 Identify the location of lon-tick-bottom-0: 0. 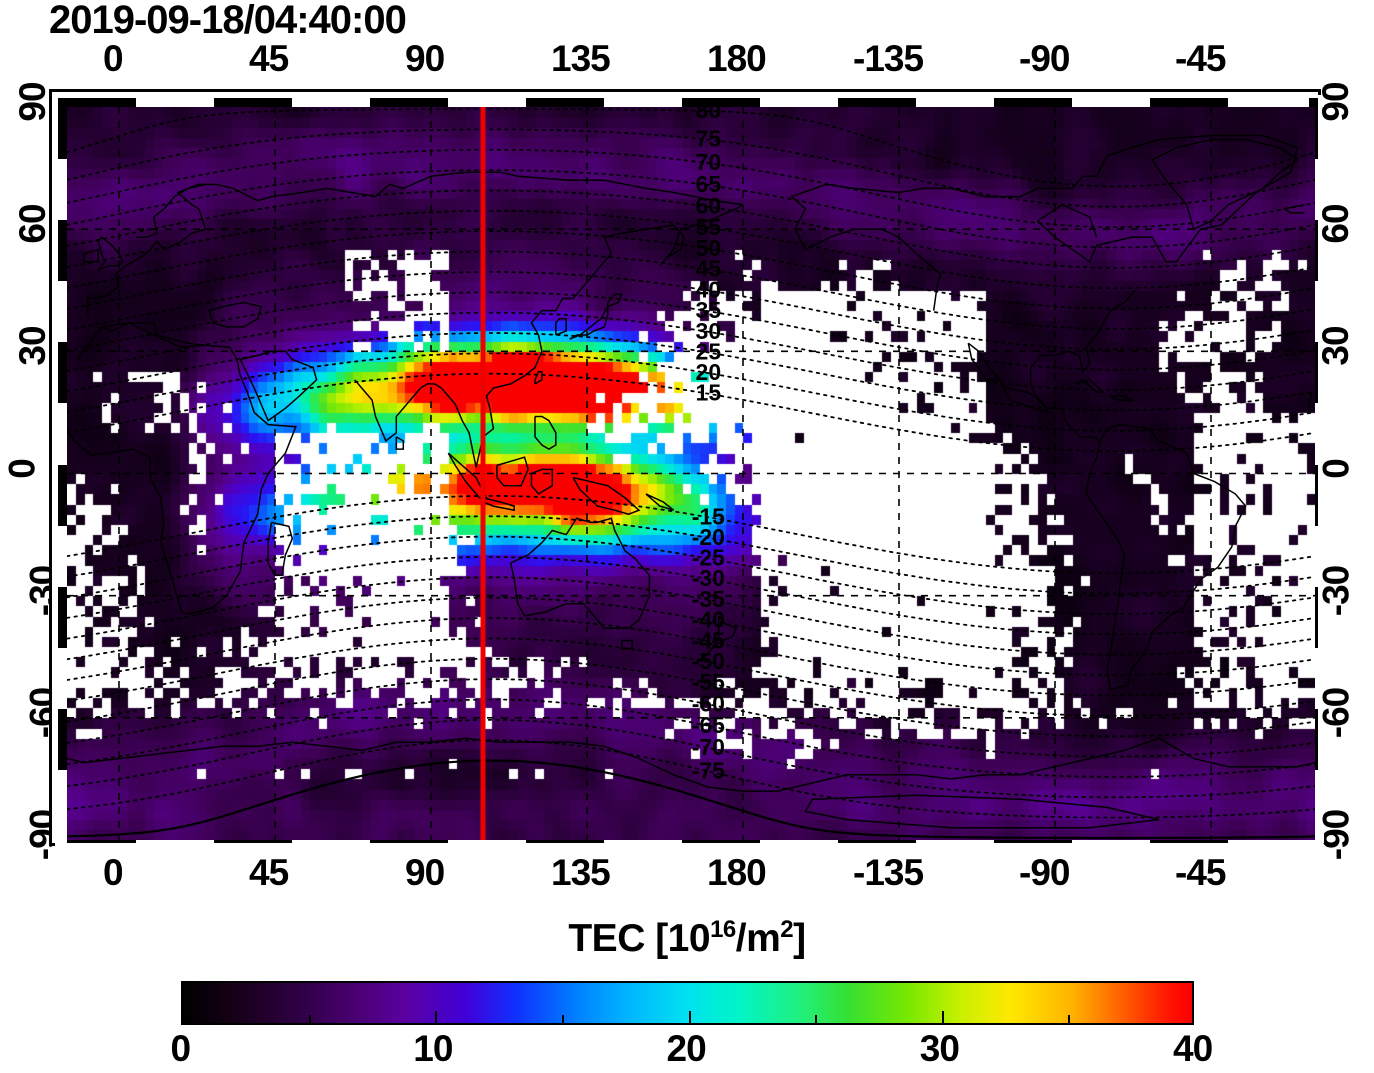
(113, 872).